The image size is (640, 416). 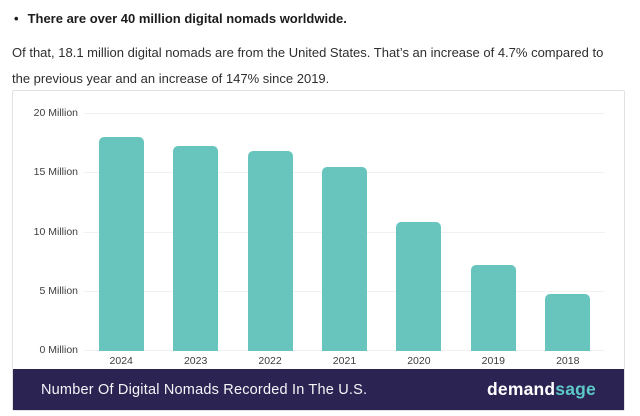 I want to click on bar-group-2023: 2023, so click(x=195, y=240).